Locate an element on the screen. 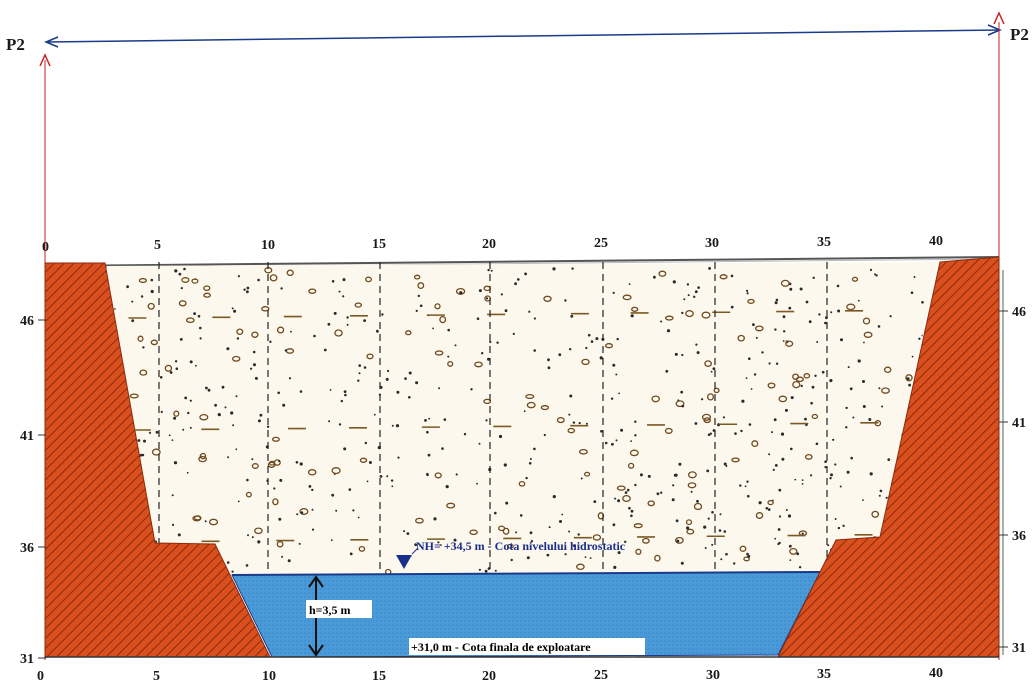 The width and height of the screenshot is (1034, 686). top-tick-label: 5 is located at coordinates (157, 245).